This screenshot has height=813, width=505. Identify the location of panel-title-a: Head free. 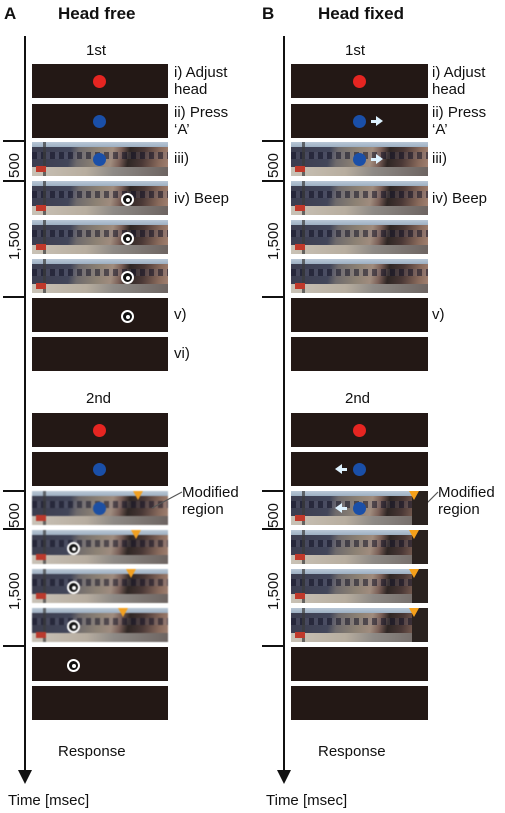
(97, 13).